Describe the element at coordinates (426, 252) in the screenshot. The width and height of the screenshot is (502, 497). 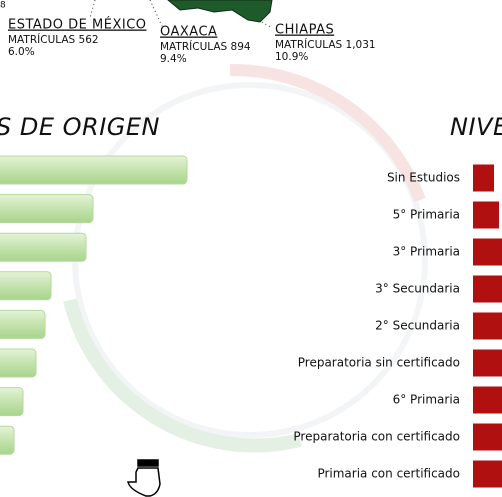
I see `category-label: 3° Primaria` at that location.